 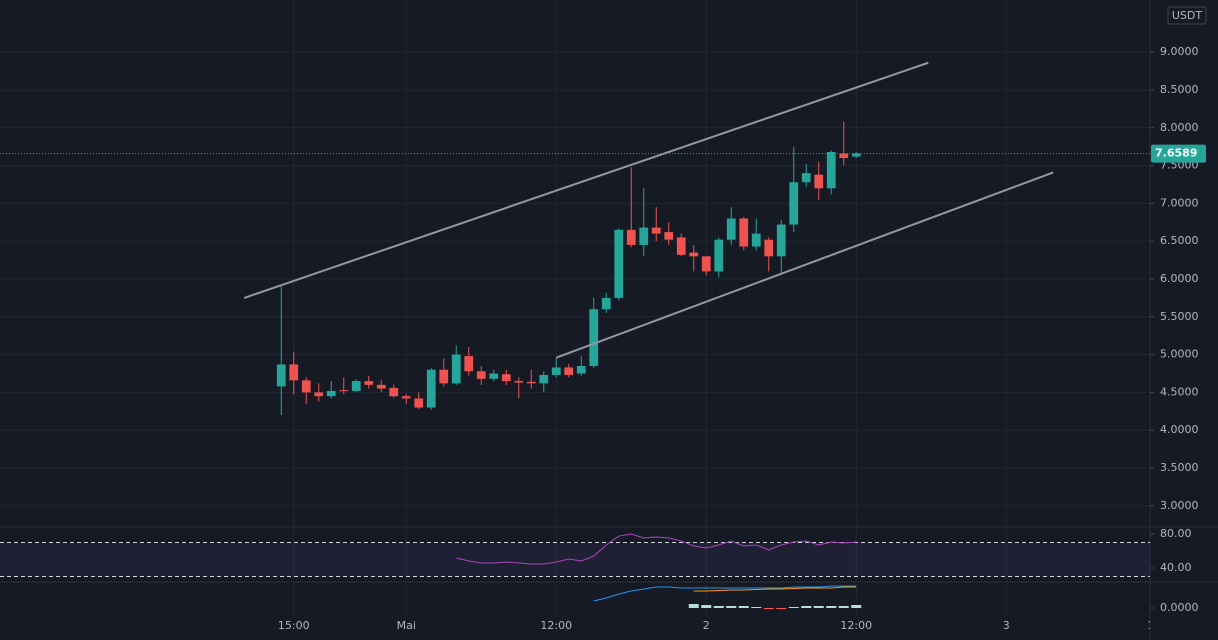 What do you see at coordinates (1176, 567) in the screenshot?
I see `y-tick-label: 40.00` at bounding box center [1176, 567].